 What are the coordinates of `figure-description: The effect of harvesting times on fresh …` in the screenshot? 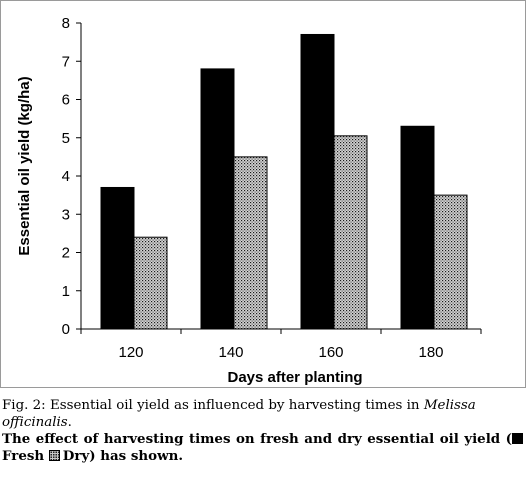 It's located at (264, 448).